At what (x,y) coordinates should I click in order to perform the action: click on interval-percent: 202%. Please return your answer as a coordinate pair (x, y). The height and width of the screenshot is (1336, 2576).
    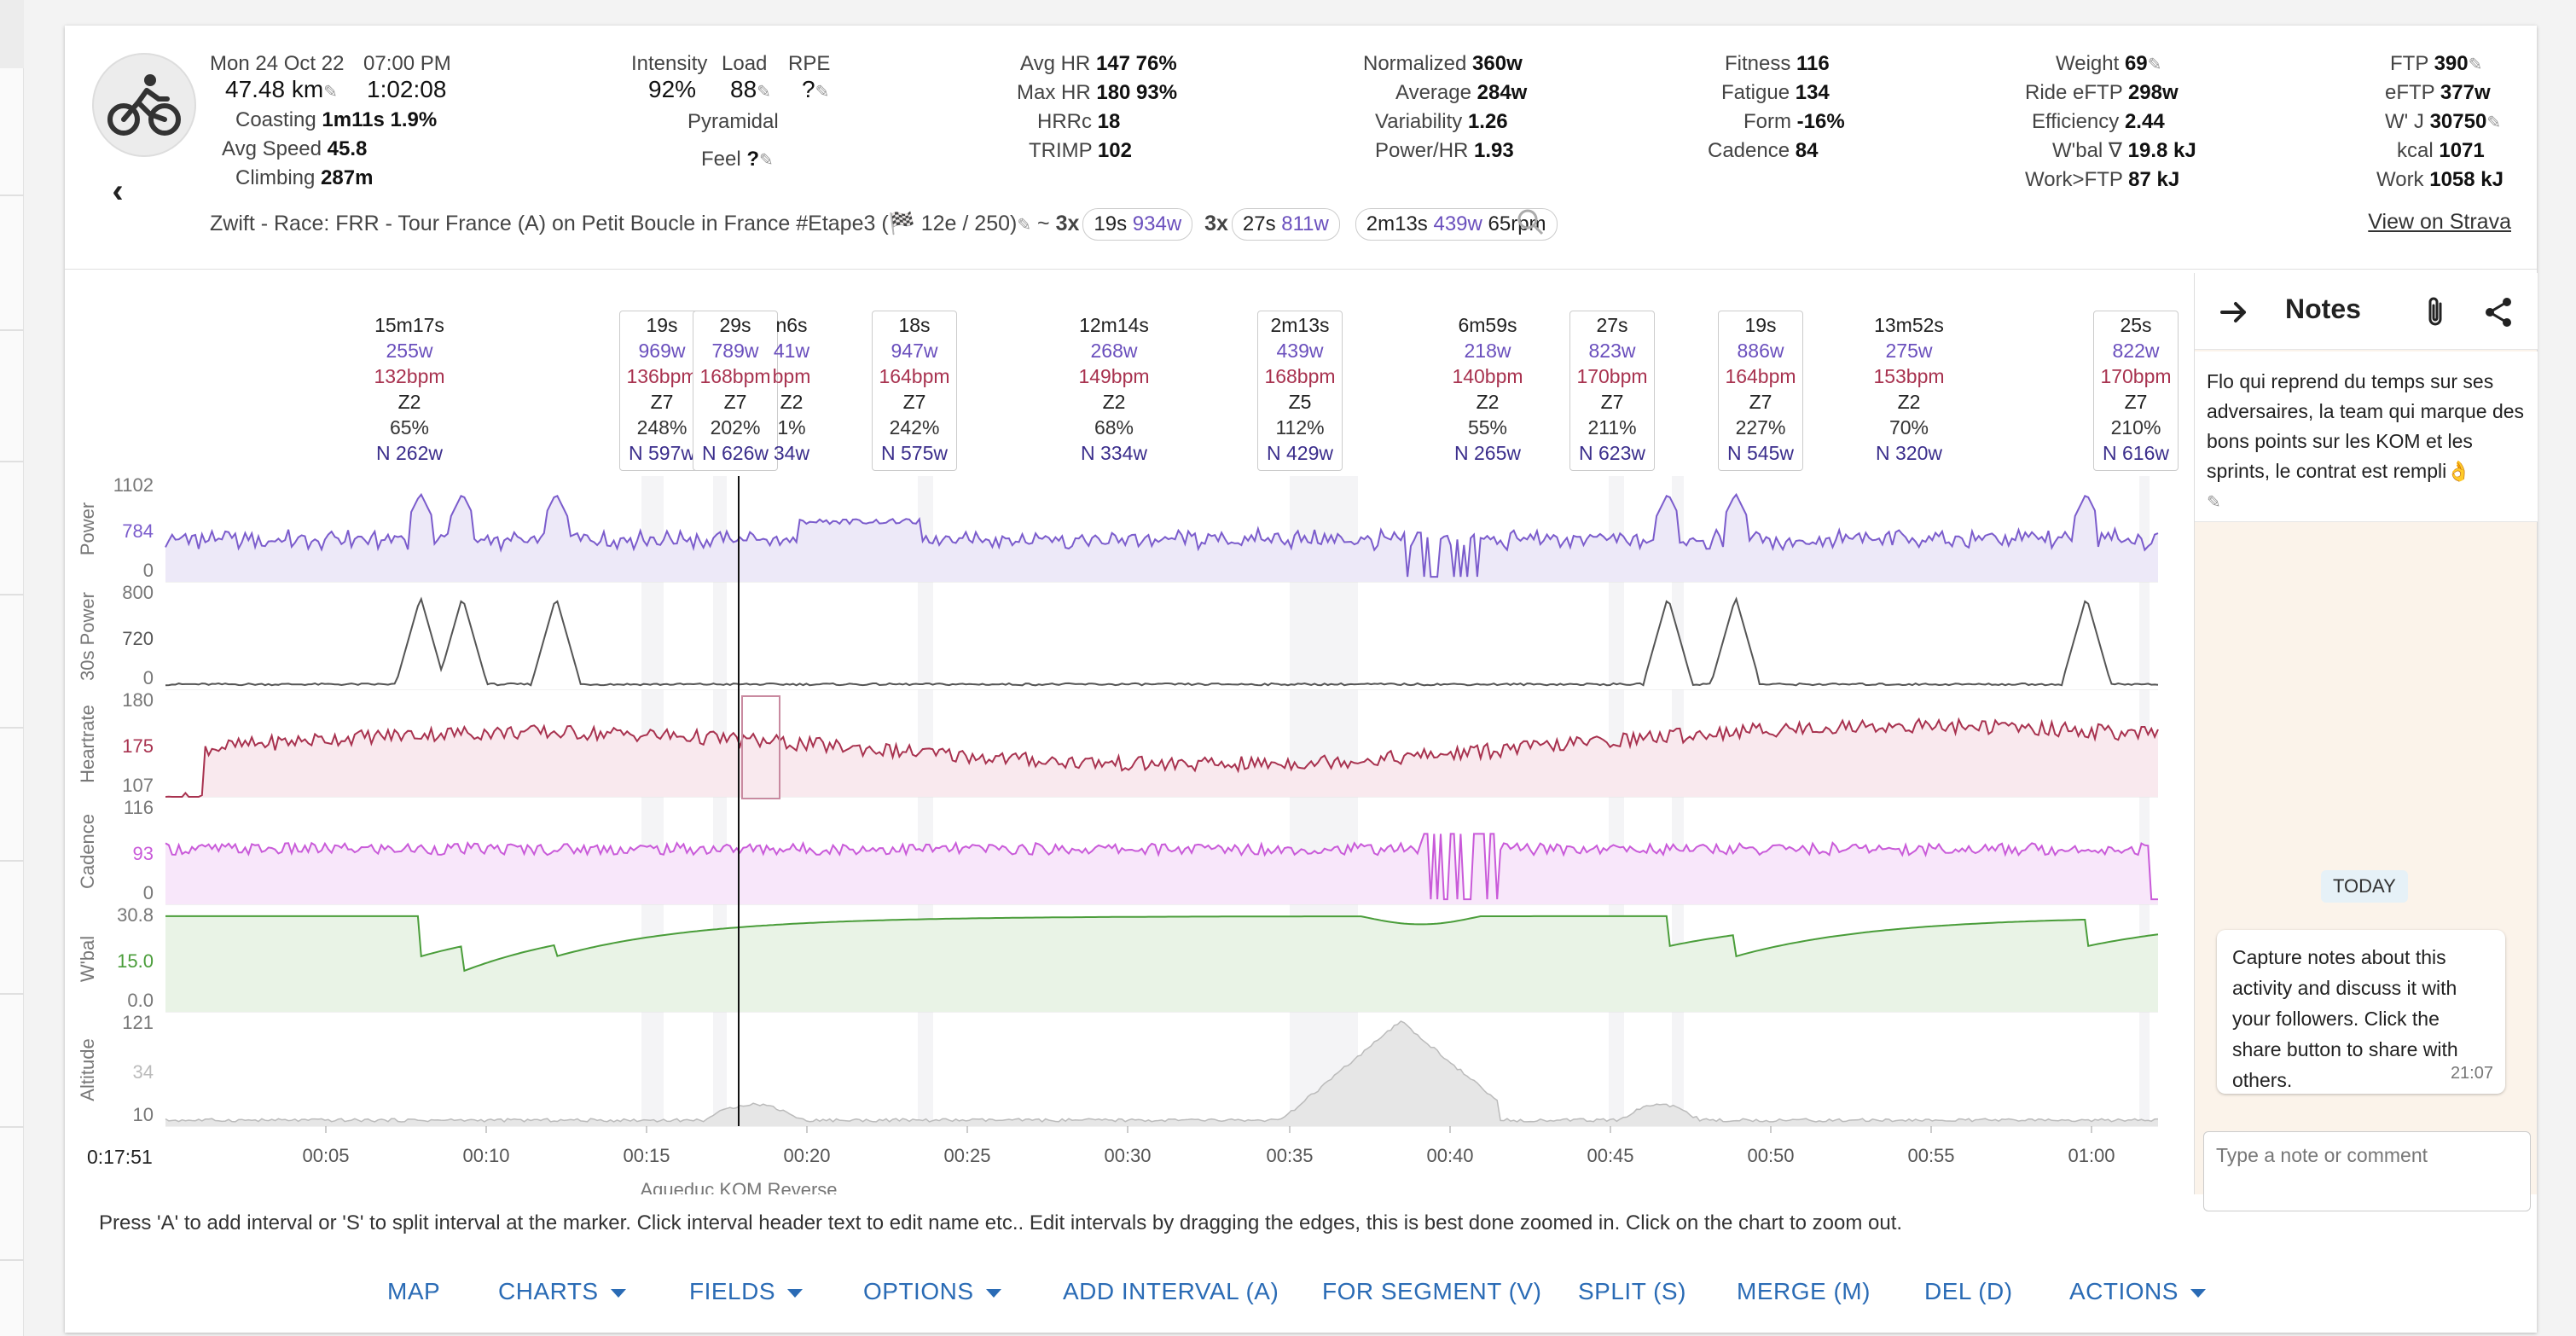
    Looking at the image, I should click on (735, 427).